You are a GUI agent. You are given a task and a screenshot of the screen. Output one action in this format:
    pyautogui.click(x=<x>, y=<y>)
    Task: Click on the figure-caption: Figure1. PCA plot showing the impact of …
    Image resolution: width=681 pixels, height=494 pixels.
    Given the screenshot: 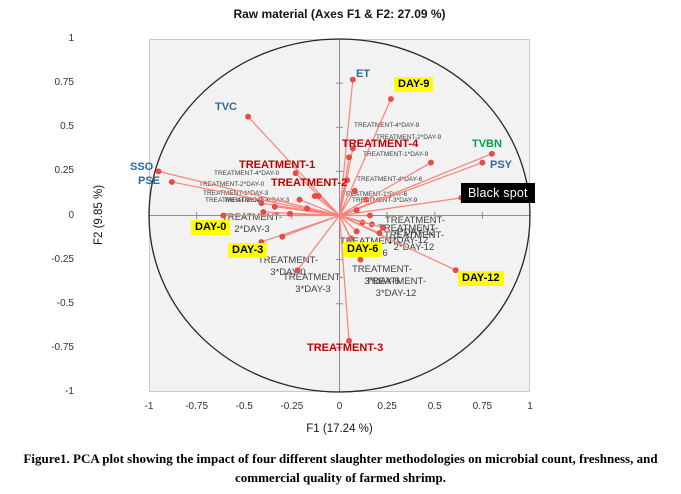 What is the action you would take?
    pyautogui.click(x=340, y=469)
    